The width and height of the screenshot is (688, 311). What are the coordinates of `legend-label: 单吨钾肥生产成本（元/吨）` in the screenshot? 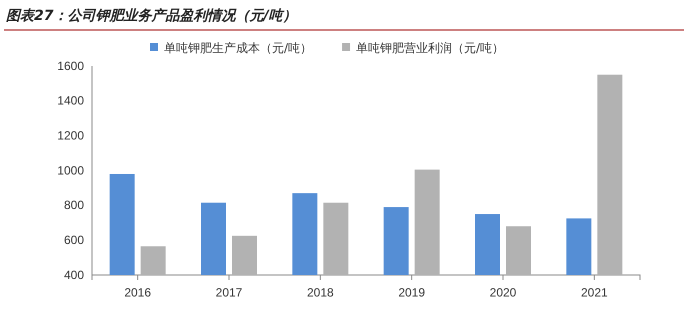 It's located at (238, 48).